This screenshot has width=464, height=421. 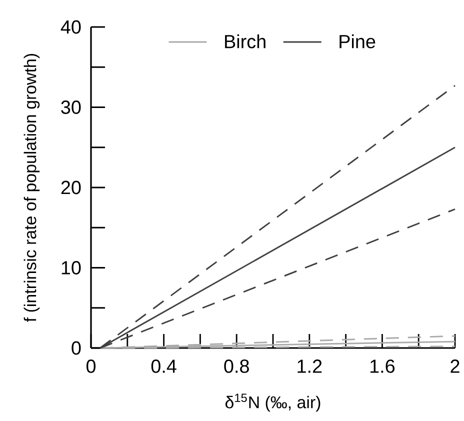 What do you see at coordinates (382, 366) in the screenshot?
I see `x-tick-label: 1.6` at bounding box center [382, 366].